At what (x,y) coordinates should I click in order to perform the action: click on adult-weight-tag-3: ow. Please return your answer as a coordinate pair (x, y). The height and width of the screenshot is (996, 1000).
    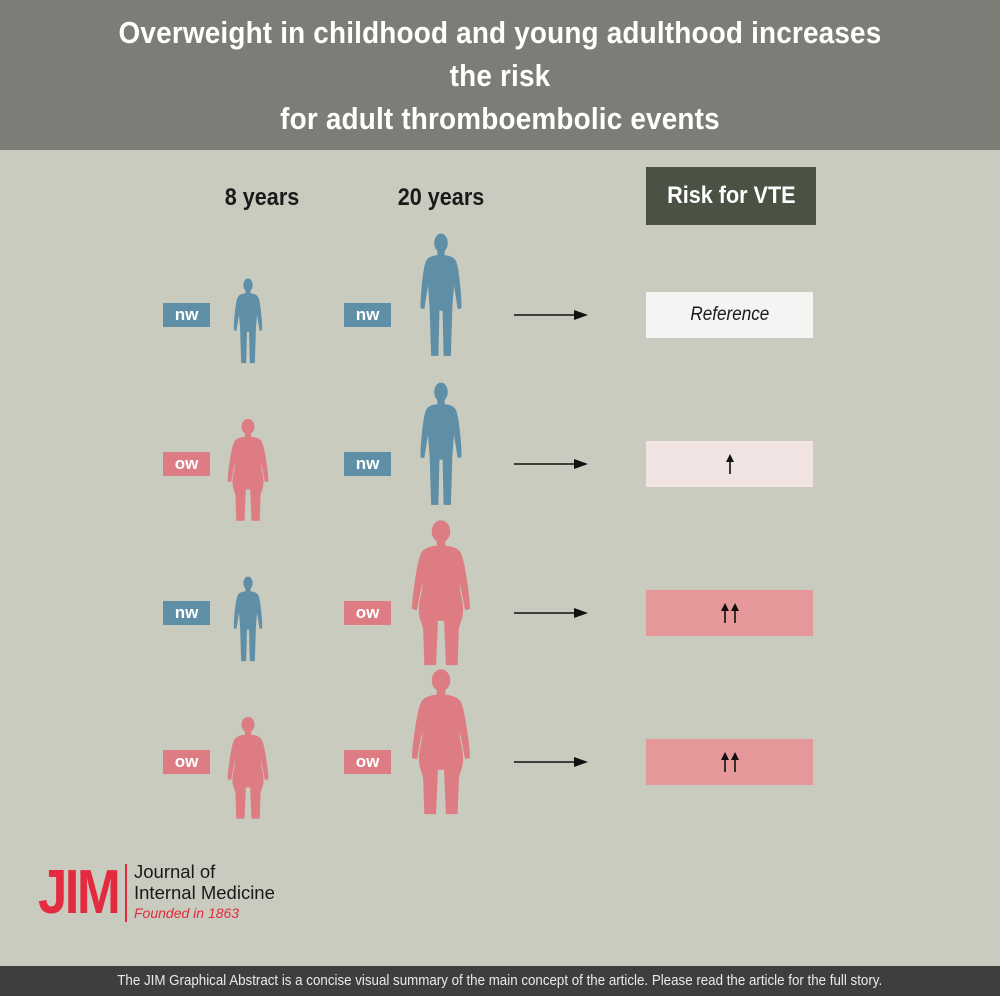
    Looking at the image, I should click on (367, 613).